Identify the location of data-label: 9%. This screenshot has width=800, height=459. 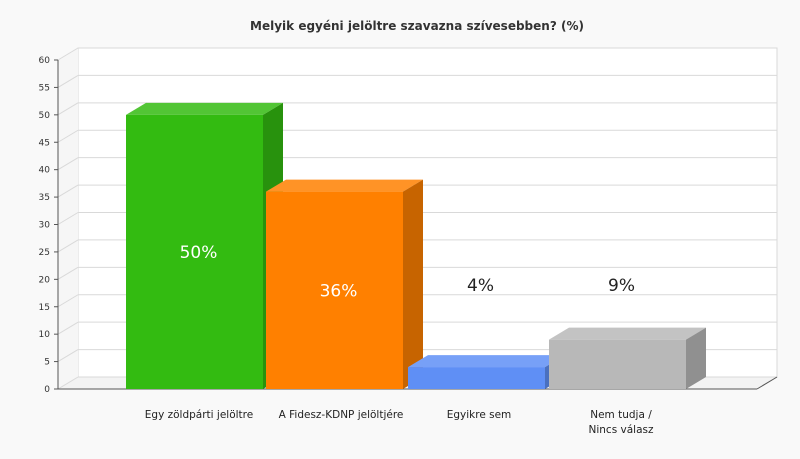
(621, 286).